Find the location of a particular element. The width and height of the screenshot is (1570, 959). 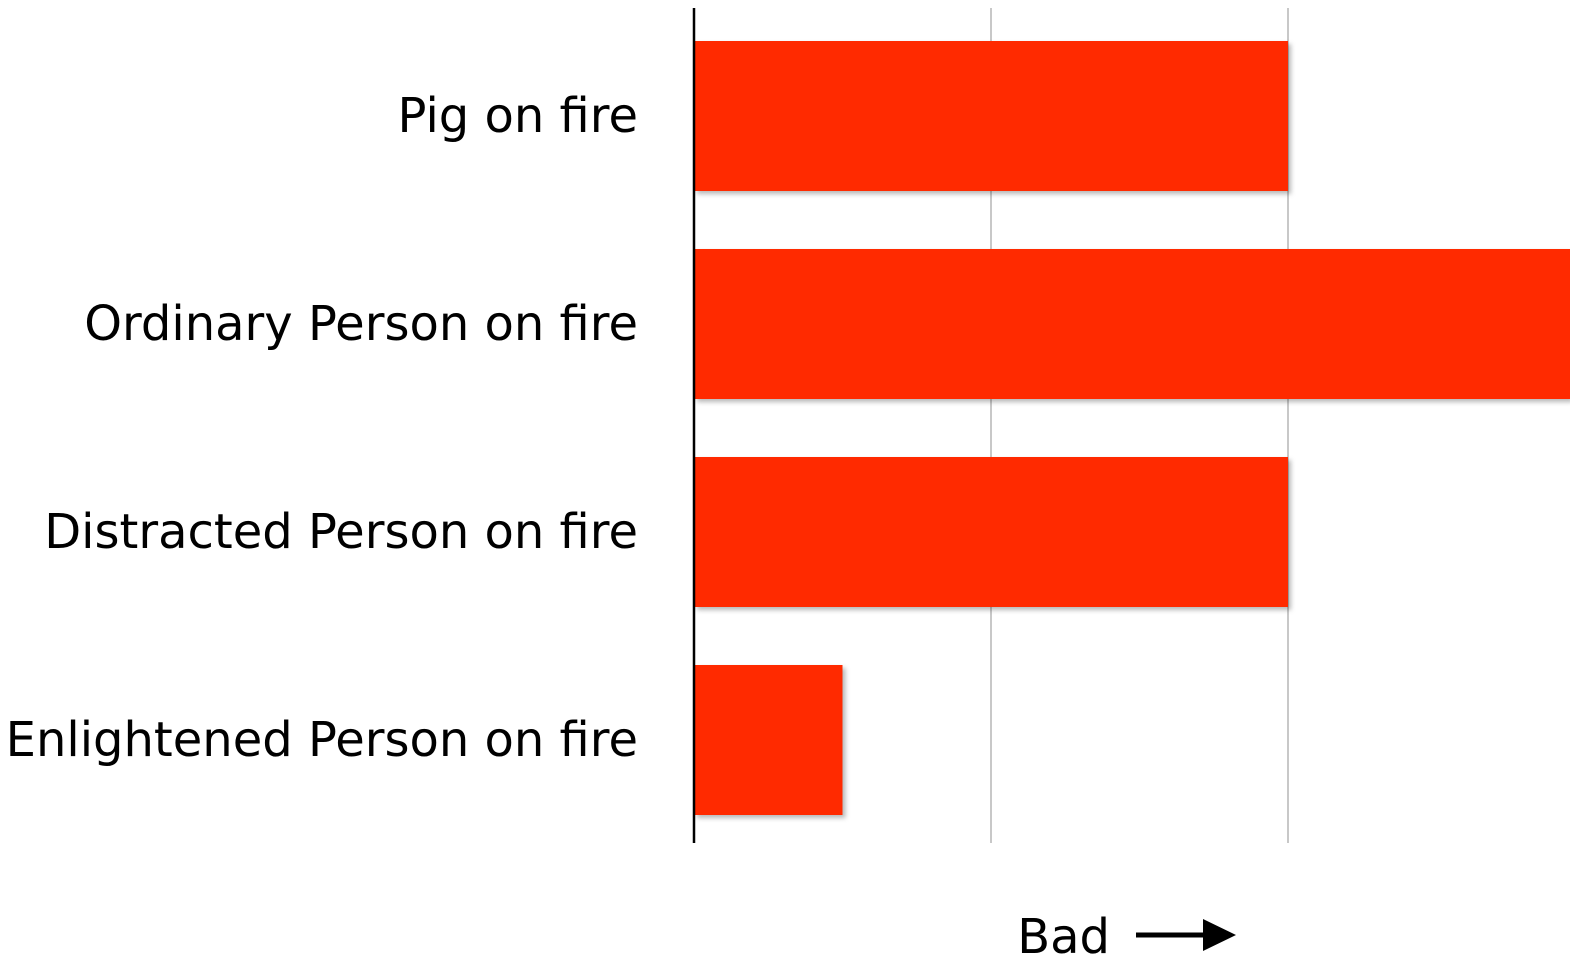

category-label-1: Pig on fire is located at coordinates (518, 116).